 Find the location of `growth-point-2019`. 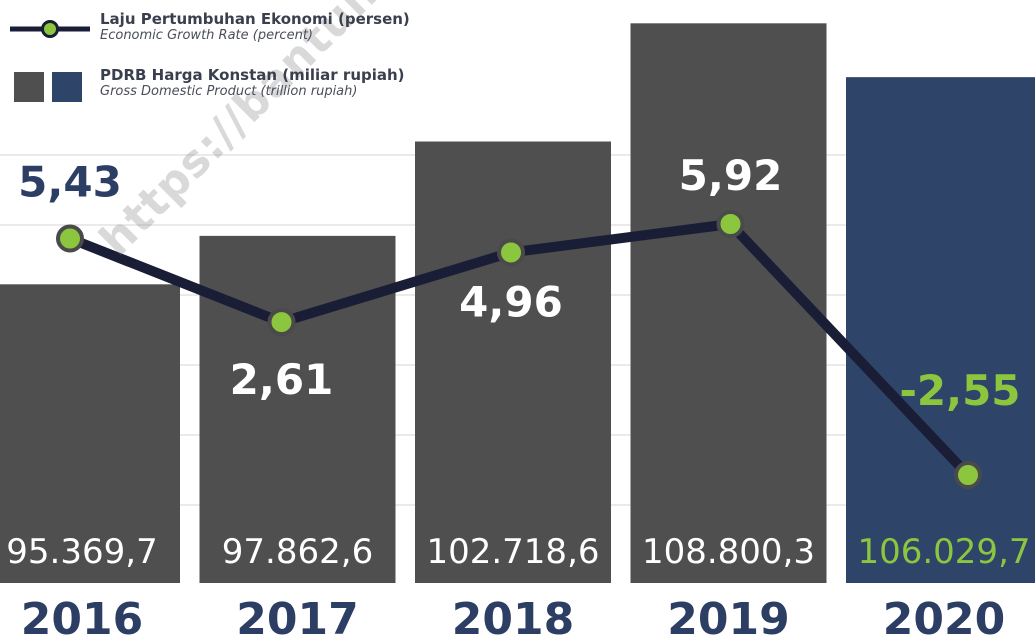

growth-point-2019 is located at coordinates (730, 224).